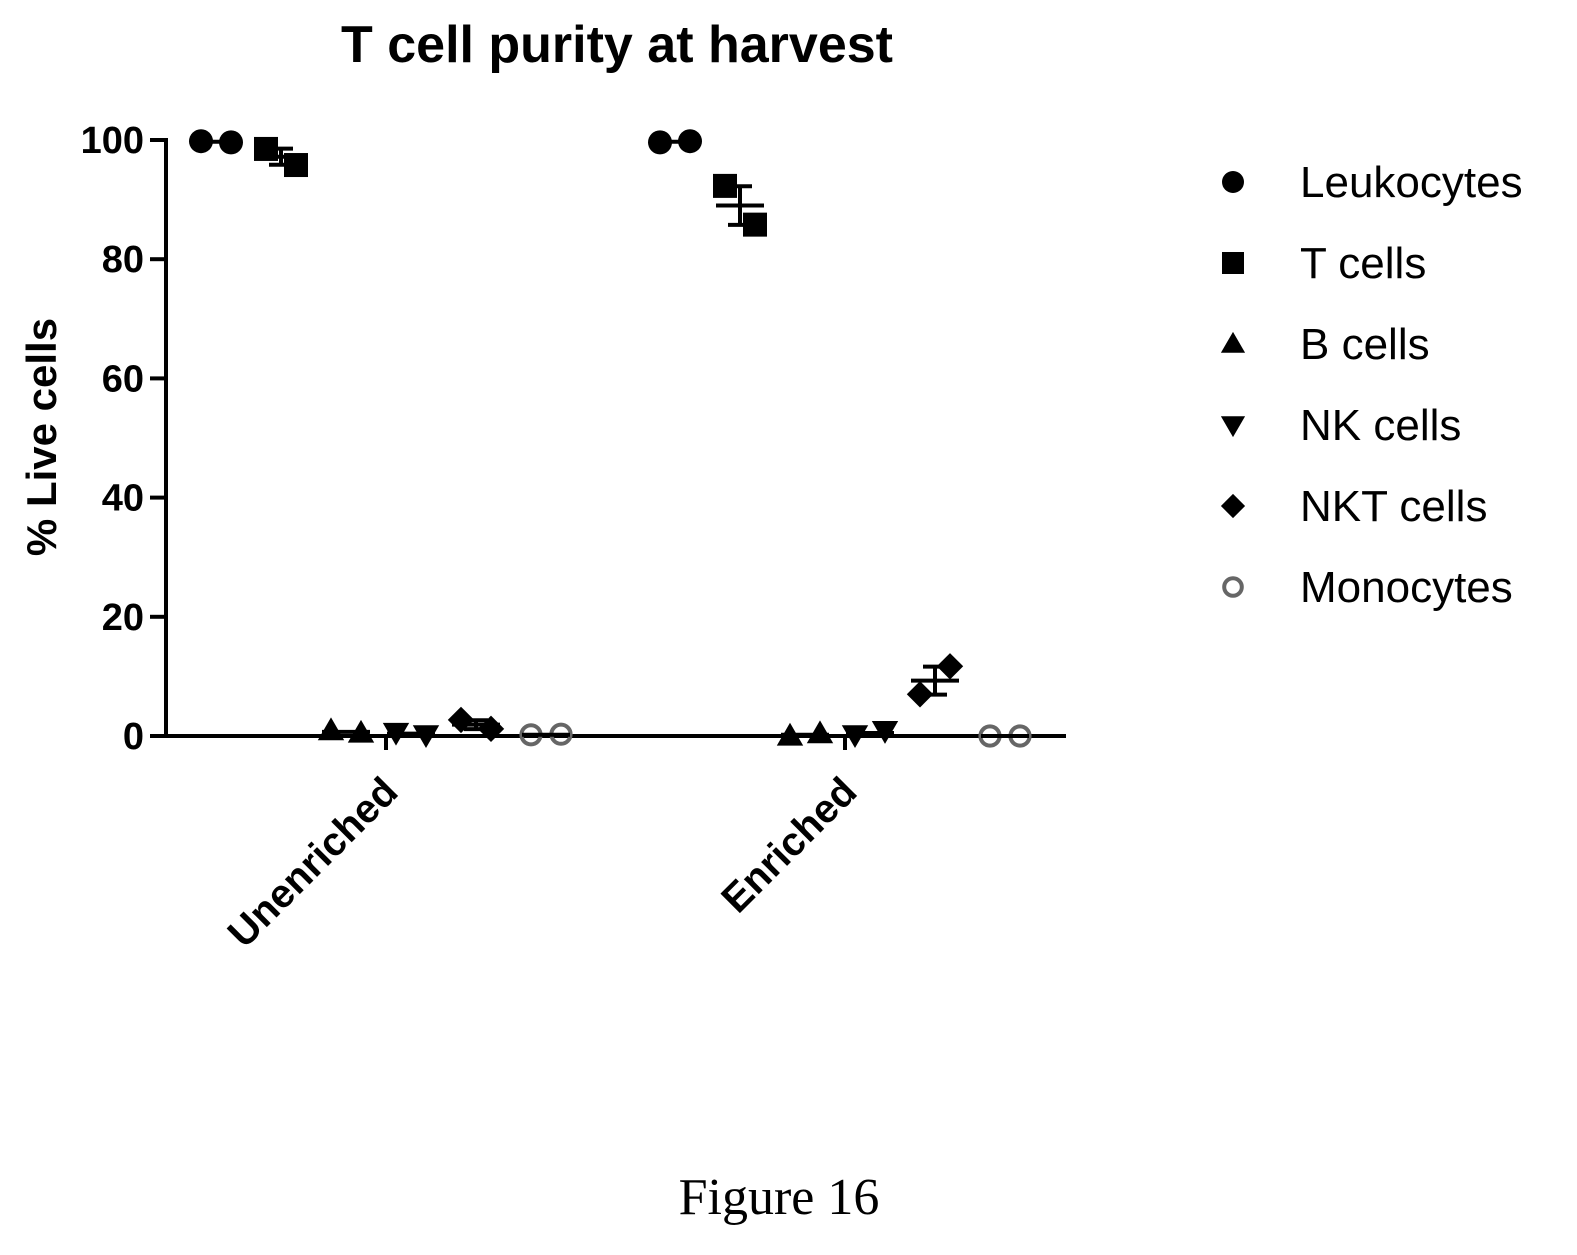 Image resolution: width=1577 pixels, height=1255 pixels. I want to click on legend-label-monocytes: Monocytes, so click(1406, 587).